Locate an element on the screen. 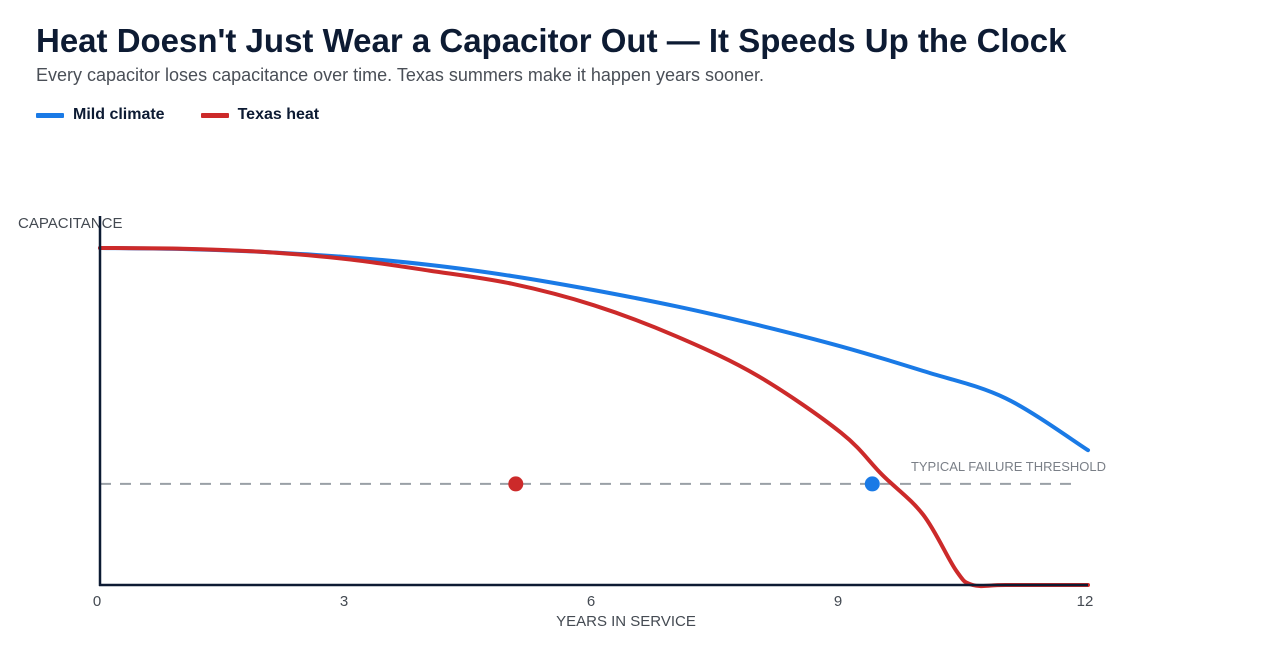  x-axis-title: YEARS IN SERVICE is located at coordinates (626, 621).